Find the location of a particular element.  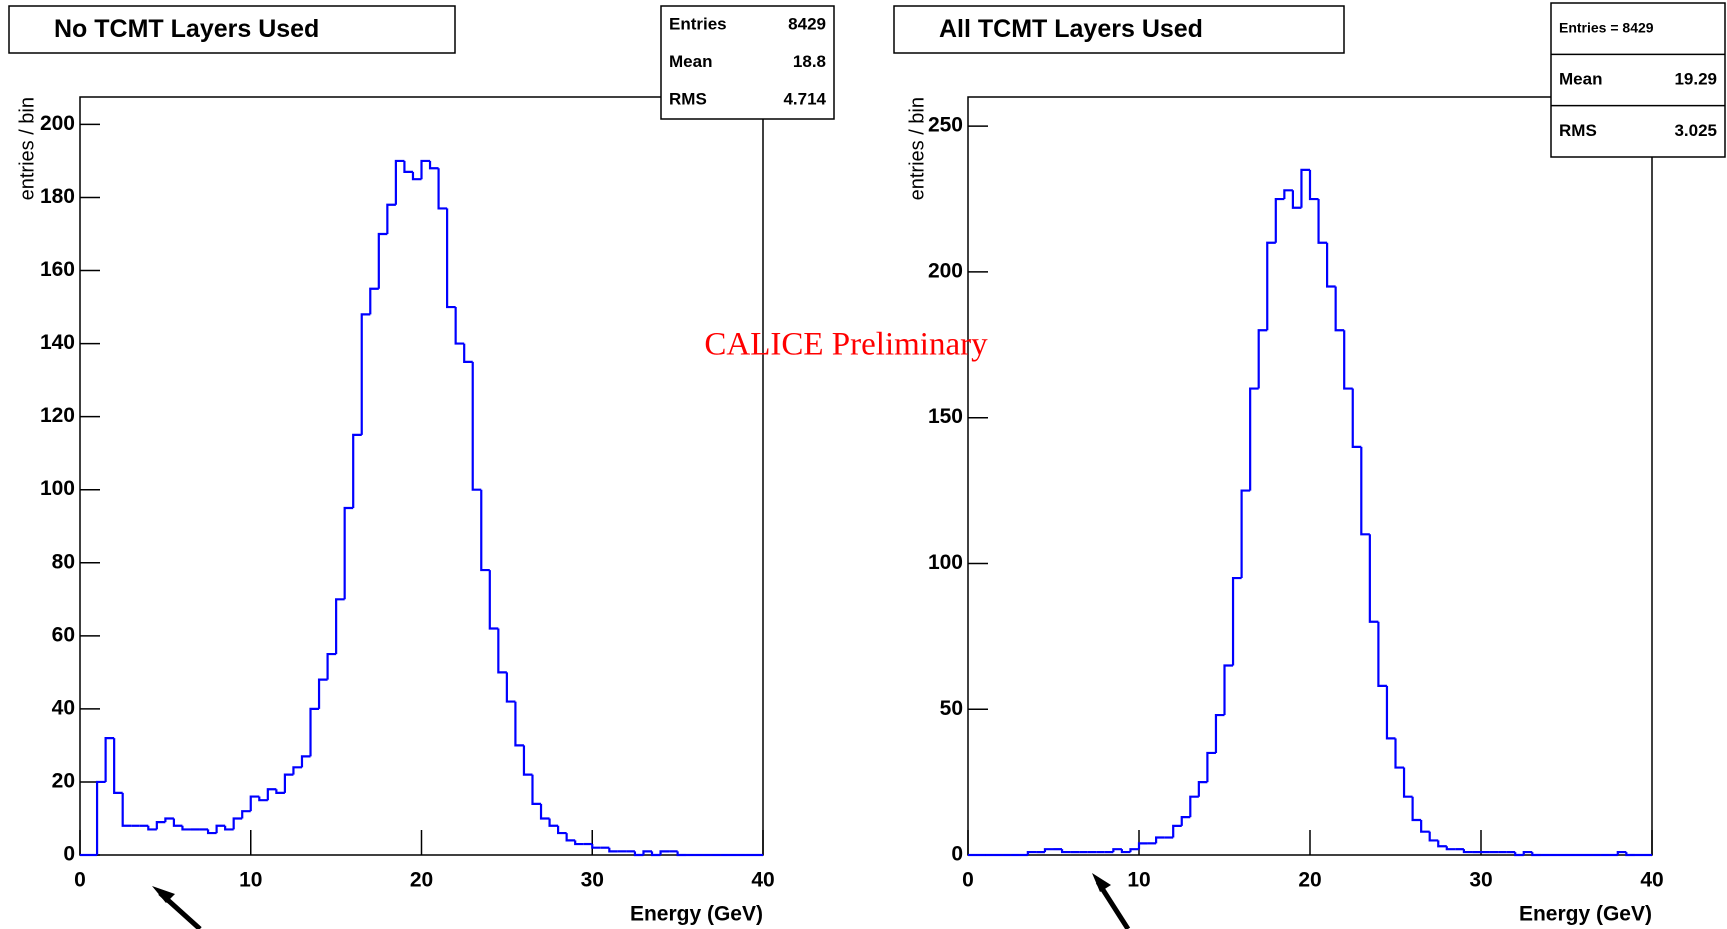

stats-value: 3.025 is located at coordinates (1695, 130).